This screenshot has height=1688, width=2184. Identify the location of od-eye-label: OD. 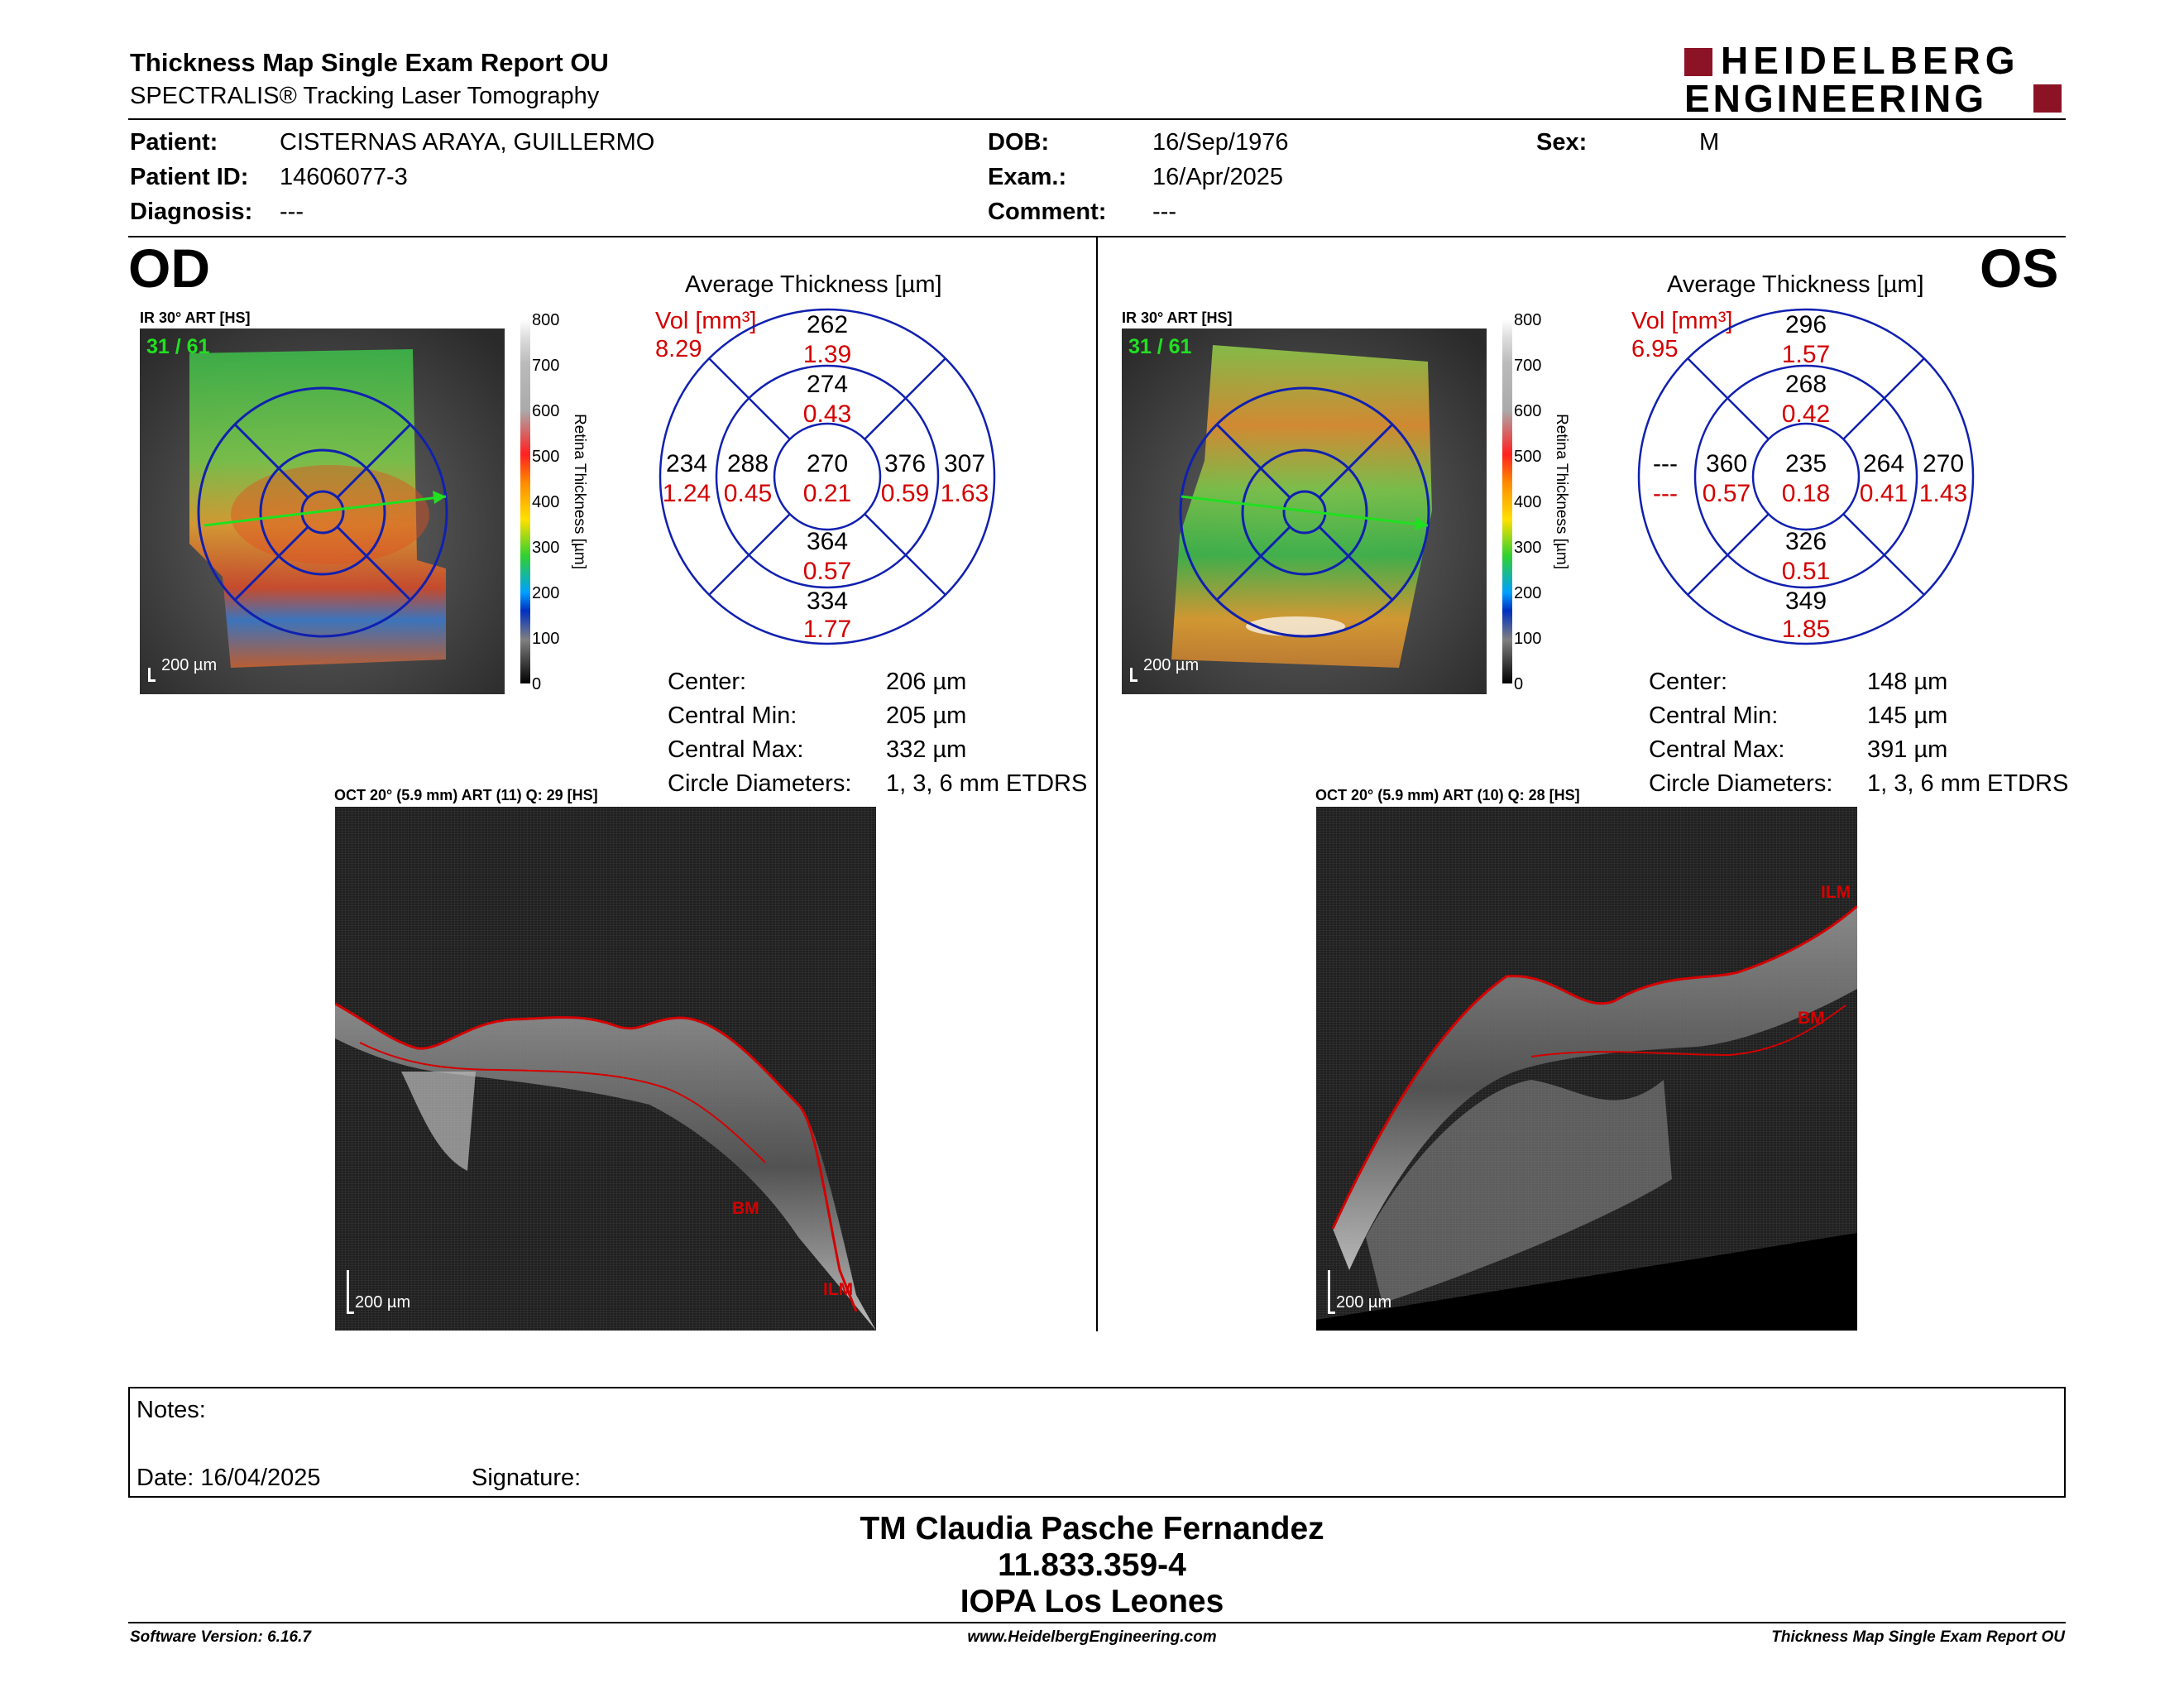
(169, 268).